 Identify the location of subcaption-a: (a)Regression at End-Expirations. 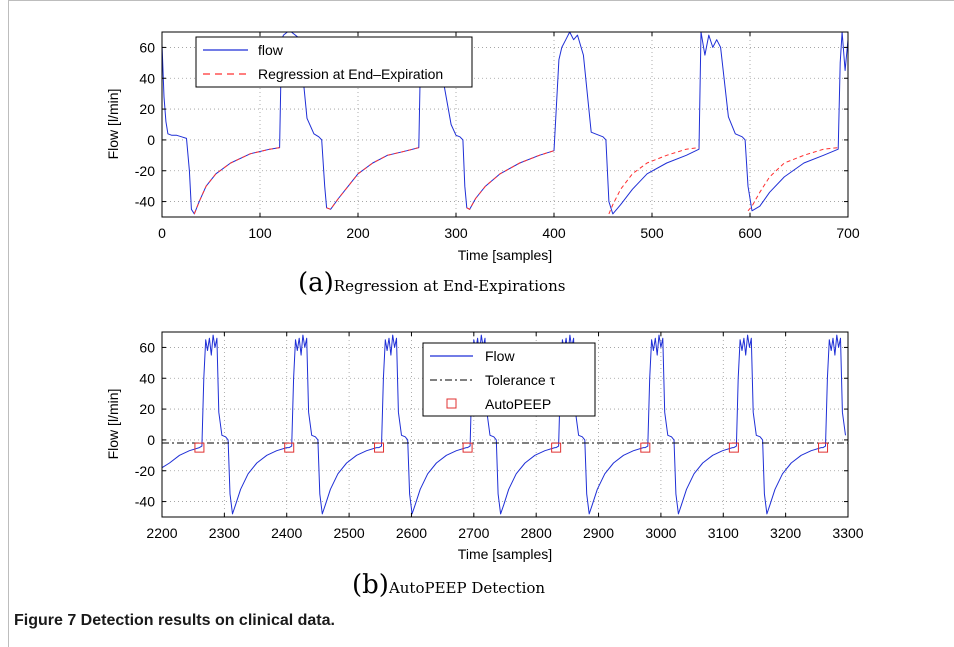
(431, 283).